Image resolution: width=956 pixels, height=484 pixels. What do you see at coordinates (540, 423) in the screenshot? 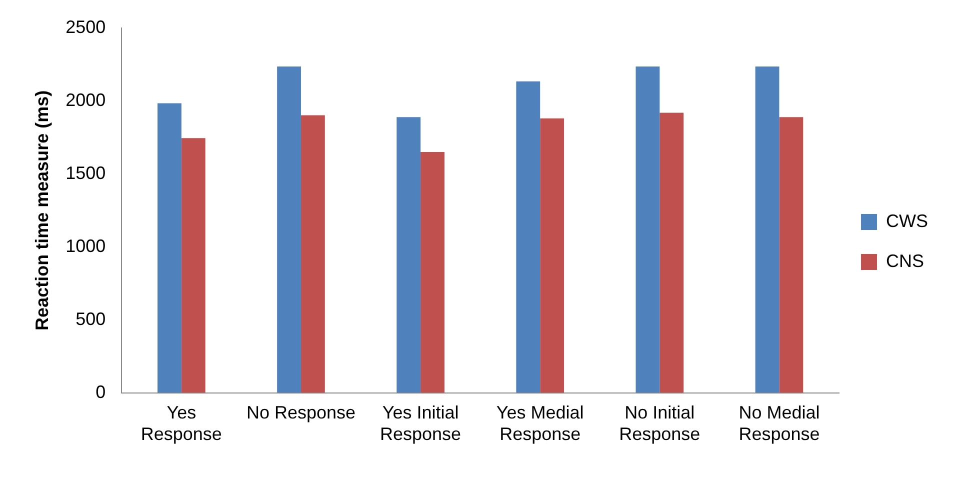
I see `x-tick-label: Yes Medial Response` at bounding box center [540, 423].